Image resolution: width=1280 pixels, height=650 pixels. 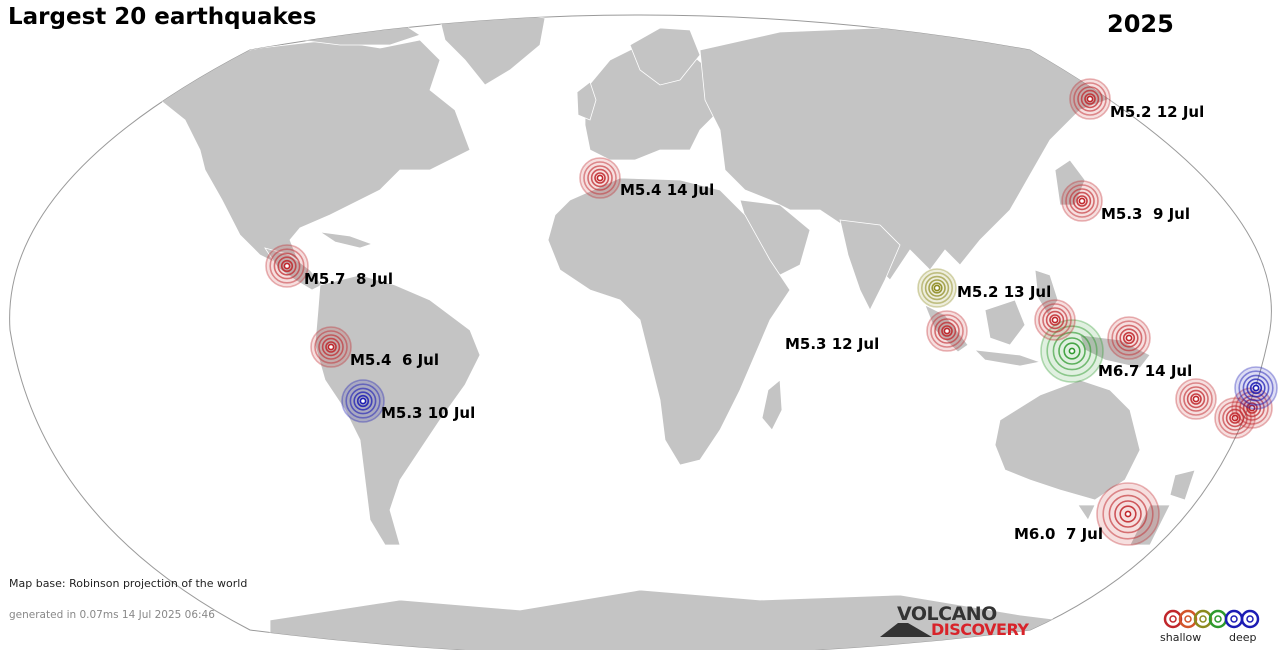 What do you see at coordinates (685, 619) in the screenshot?
I see `antarctica-landmass` at bounding box center [685, 619].